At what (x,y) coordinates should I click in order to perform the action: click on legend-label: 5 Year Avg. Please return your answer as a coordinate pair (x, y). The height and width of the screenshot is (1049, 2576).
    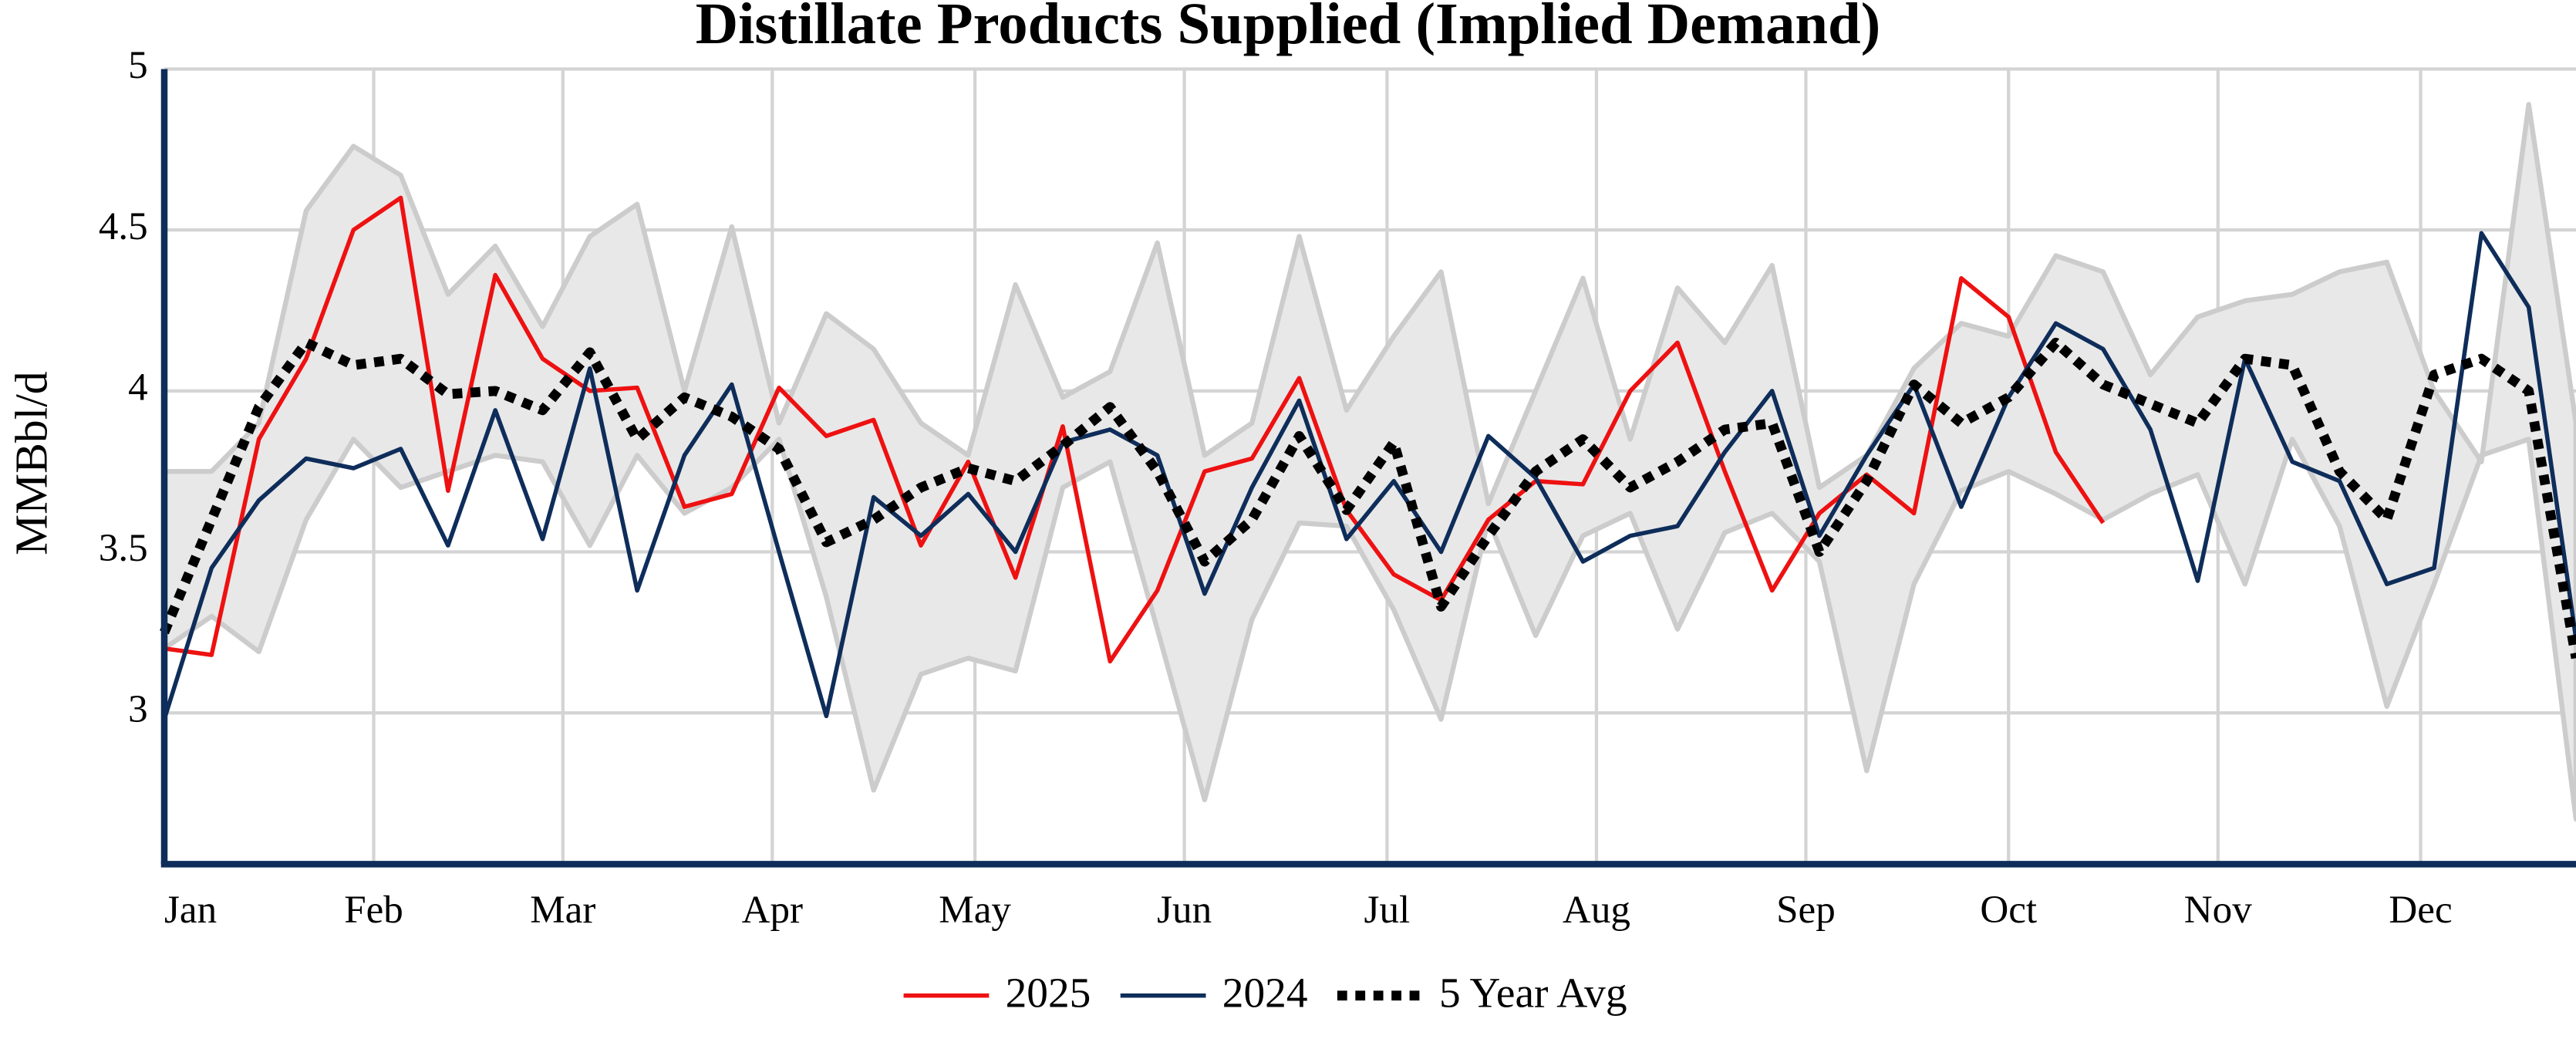
    Looking at the image, I should click on (1533, 994).